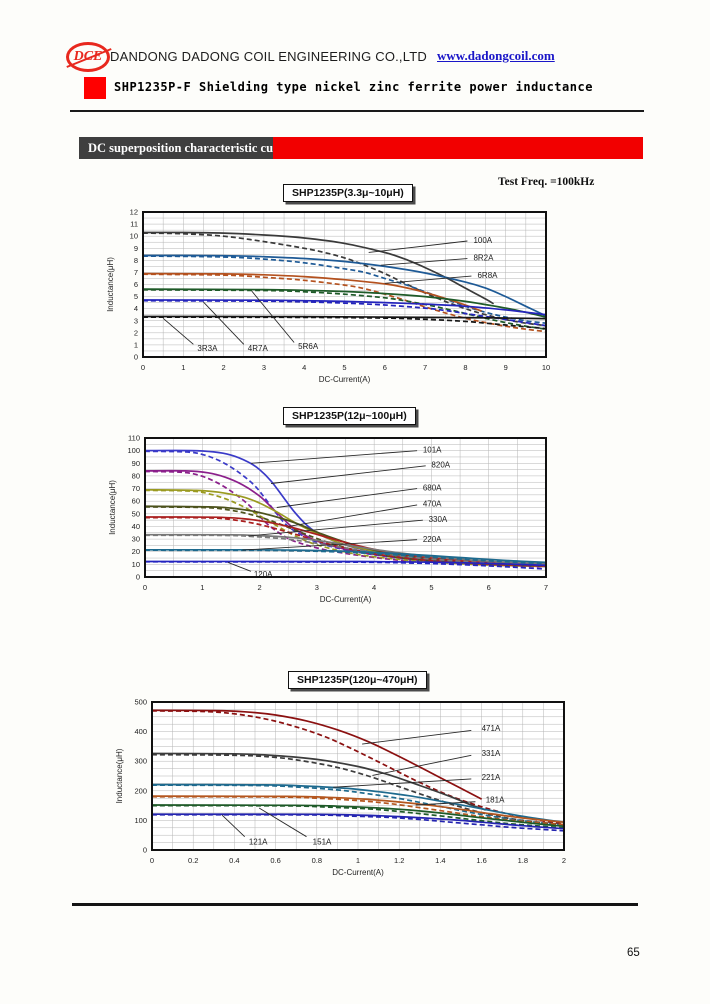  Describe the element at coordinates (458, 148) in the screenshot. I see `banner-red-bar` at that location.